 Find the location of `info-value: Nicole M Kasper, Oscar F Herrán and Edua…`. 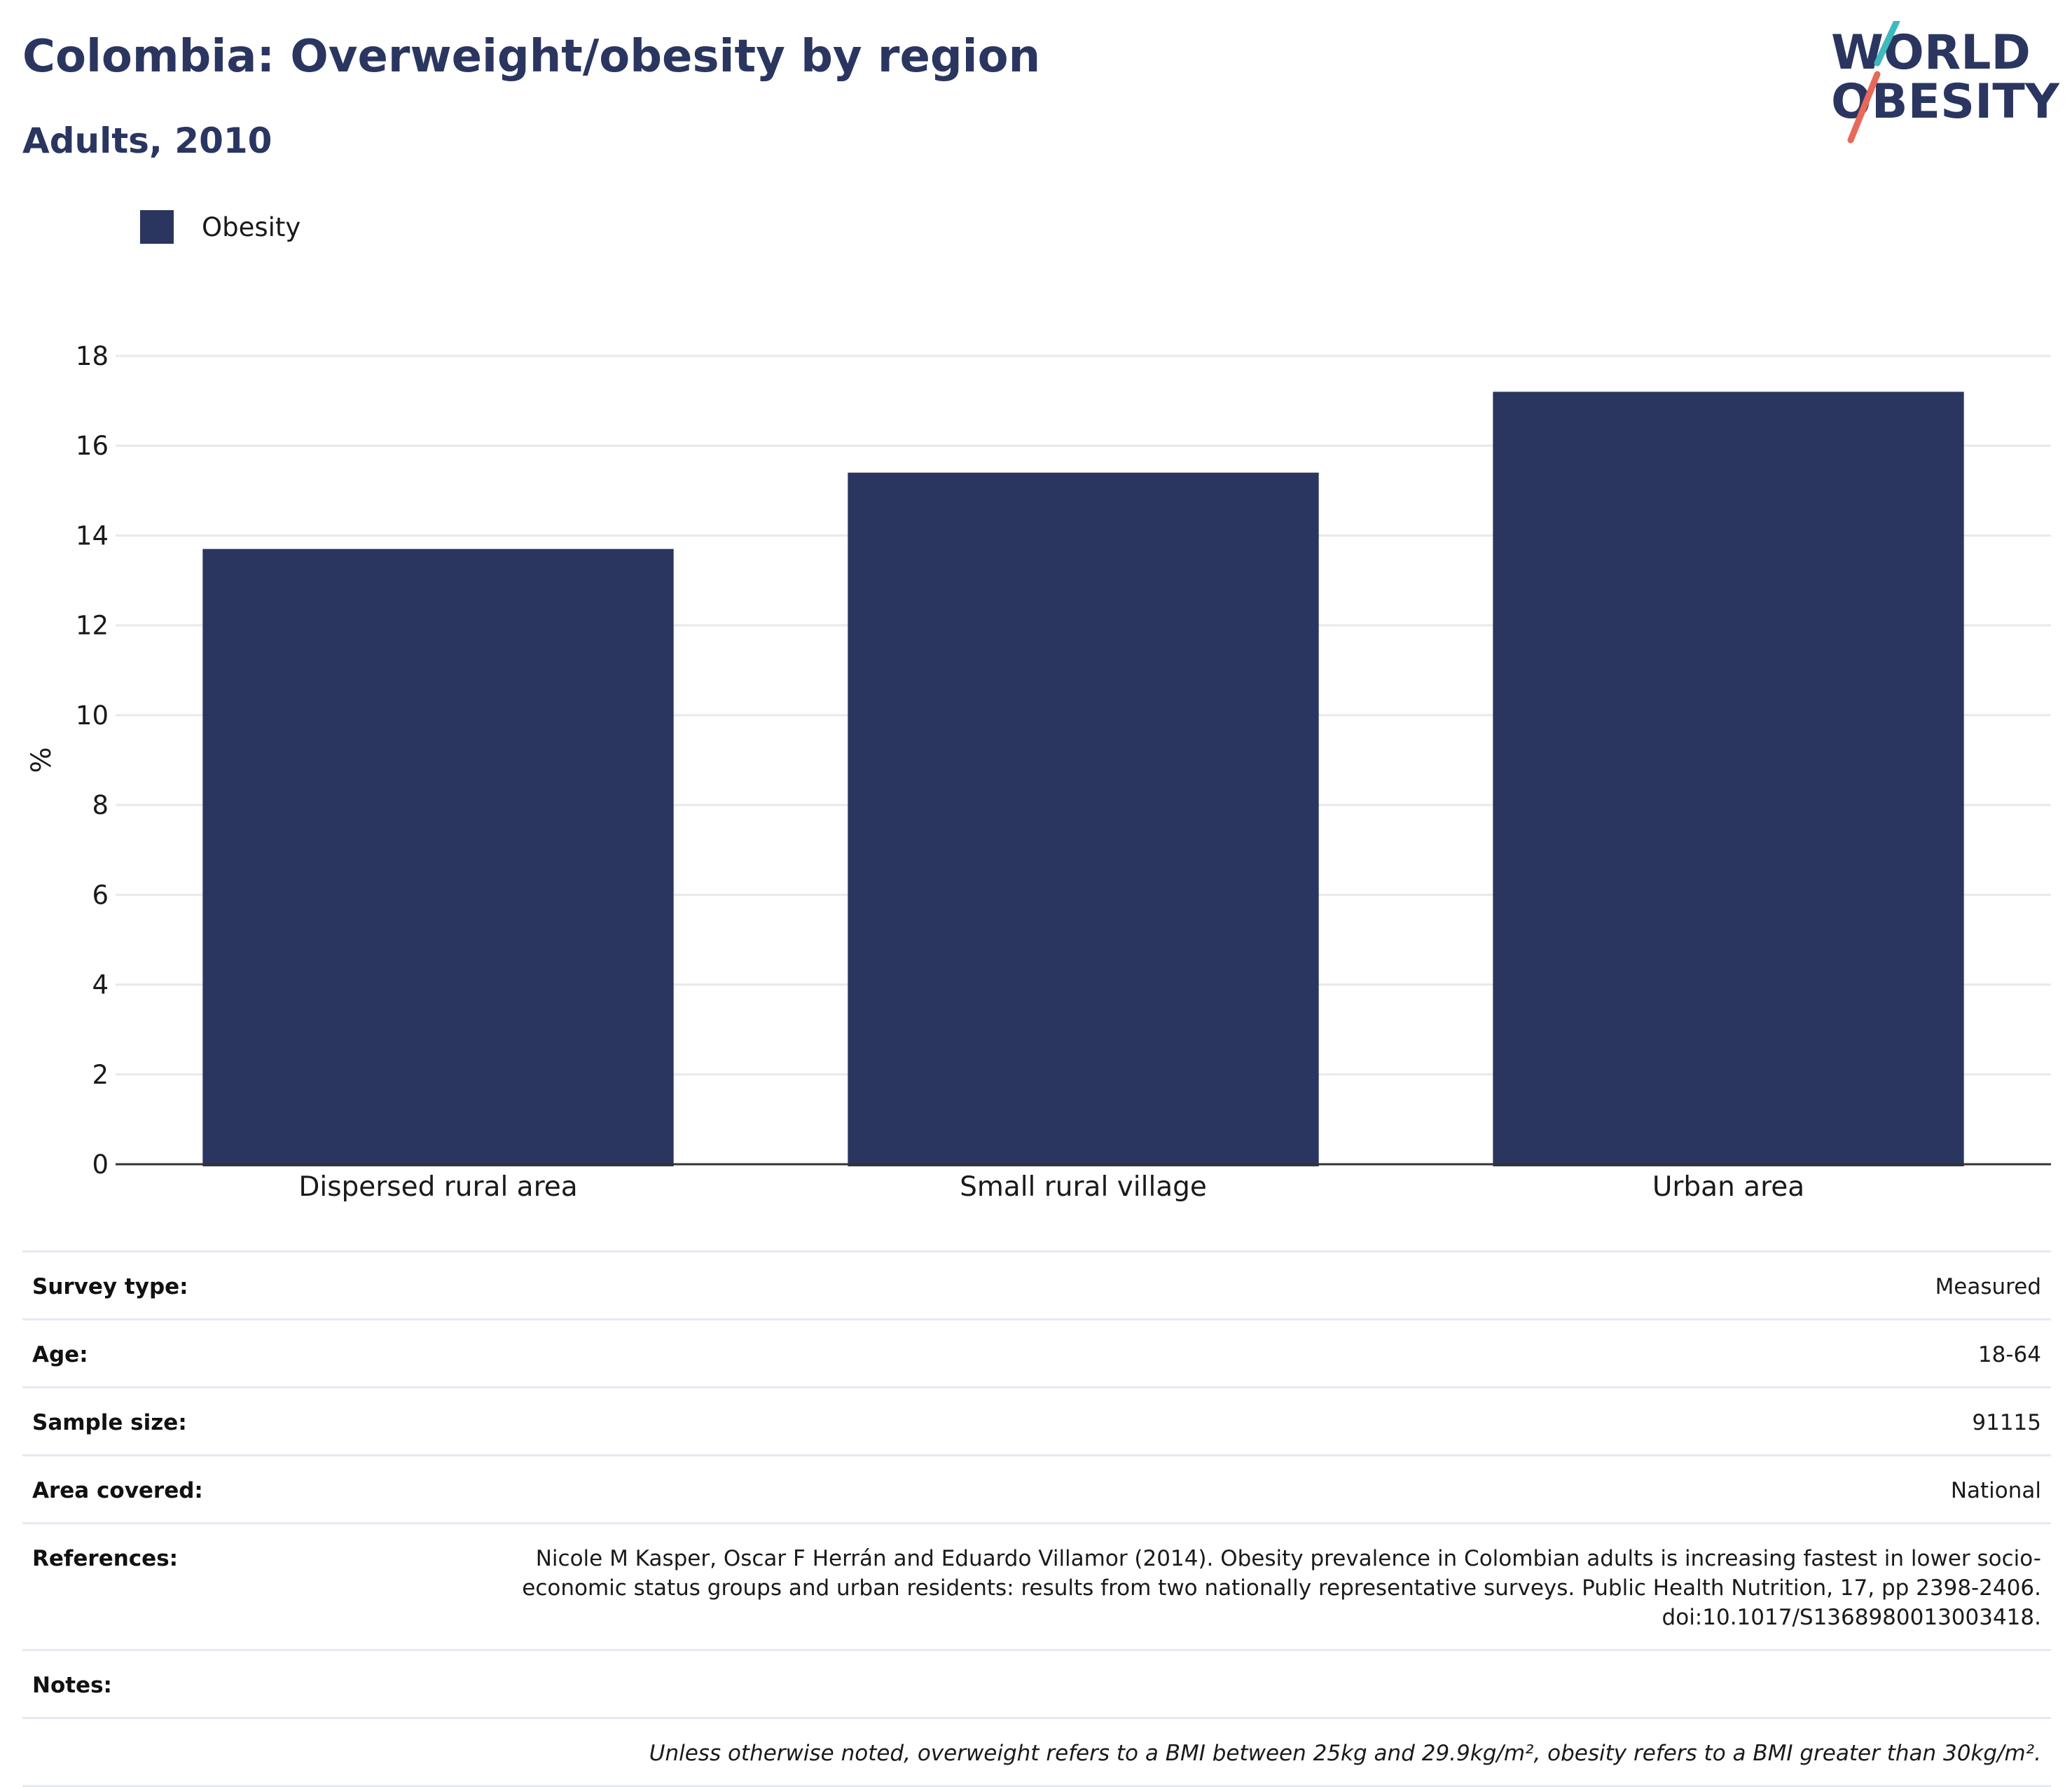

info-value: Nicole M Kasper, Oscar F Herrán and Edua… is located at coordinates (1282, 1588).